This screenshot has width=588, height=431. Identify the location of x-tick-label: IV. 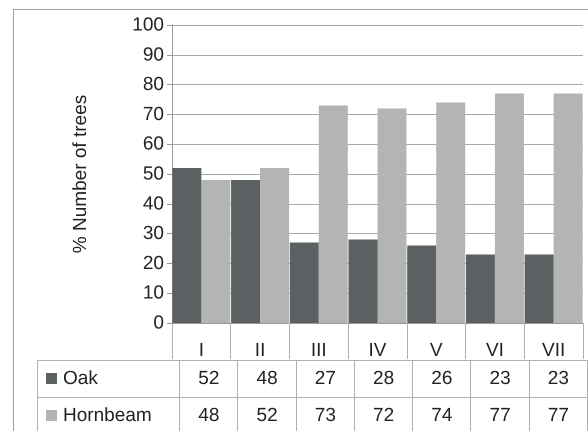
(377, 350).